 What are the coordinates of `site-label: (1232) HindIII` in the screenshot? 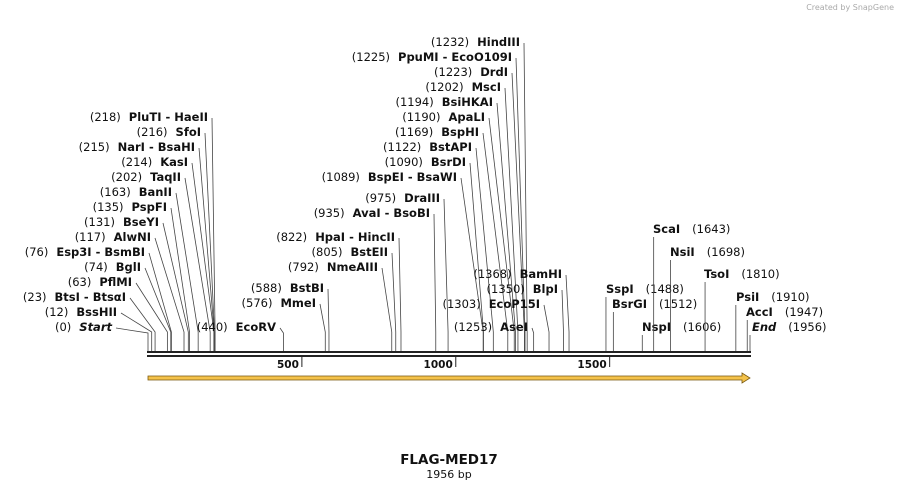 It's located at (475, 42).